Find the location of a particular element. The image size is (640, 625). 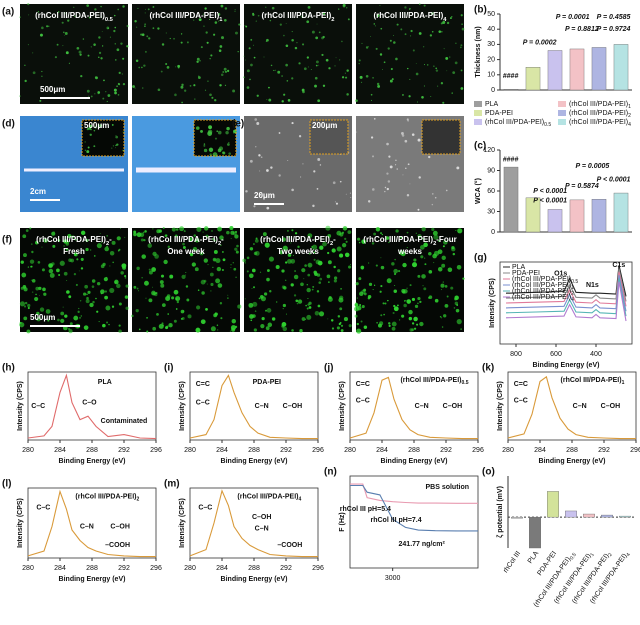

panel-label: (h) is located at coordinates (8, 368).